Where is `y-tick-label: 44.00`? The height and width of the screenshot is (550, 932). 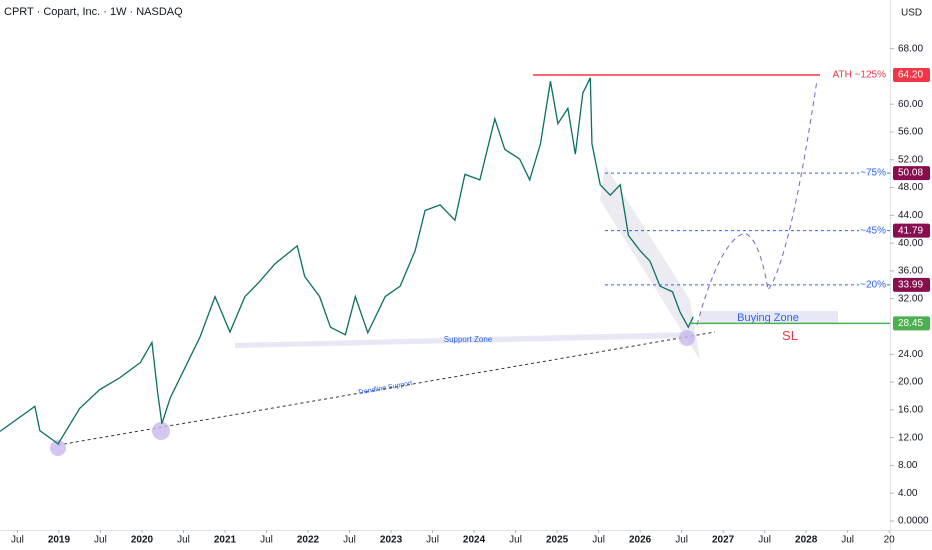 y-tick-label: 44.00 is located at coordinates (910, 215).